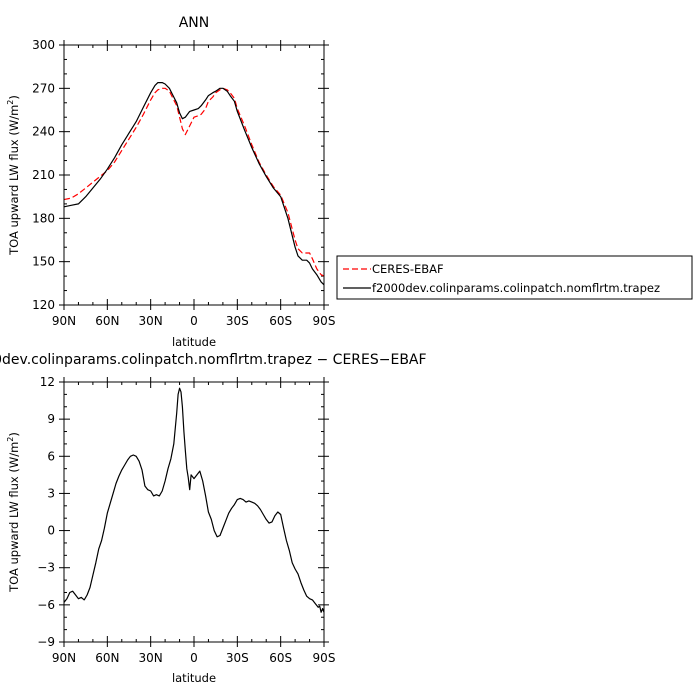  Describe the element at coordinates (51, 531) in the screenshot. I see `y-tick-label: 0` at that location.